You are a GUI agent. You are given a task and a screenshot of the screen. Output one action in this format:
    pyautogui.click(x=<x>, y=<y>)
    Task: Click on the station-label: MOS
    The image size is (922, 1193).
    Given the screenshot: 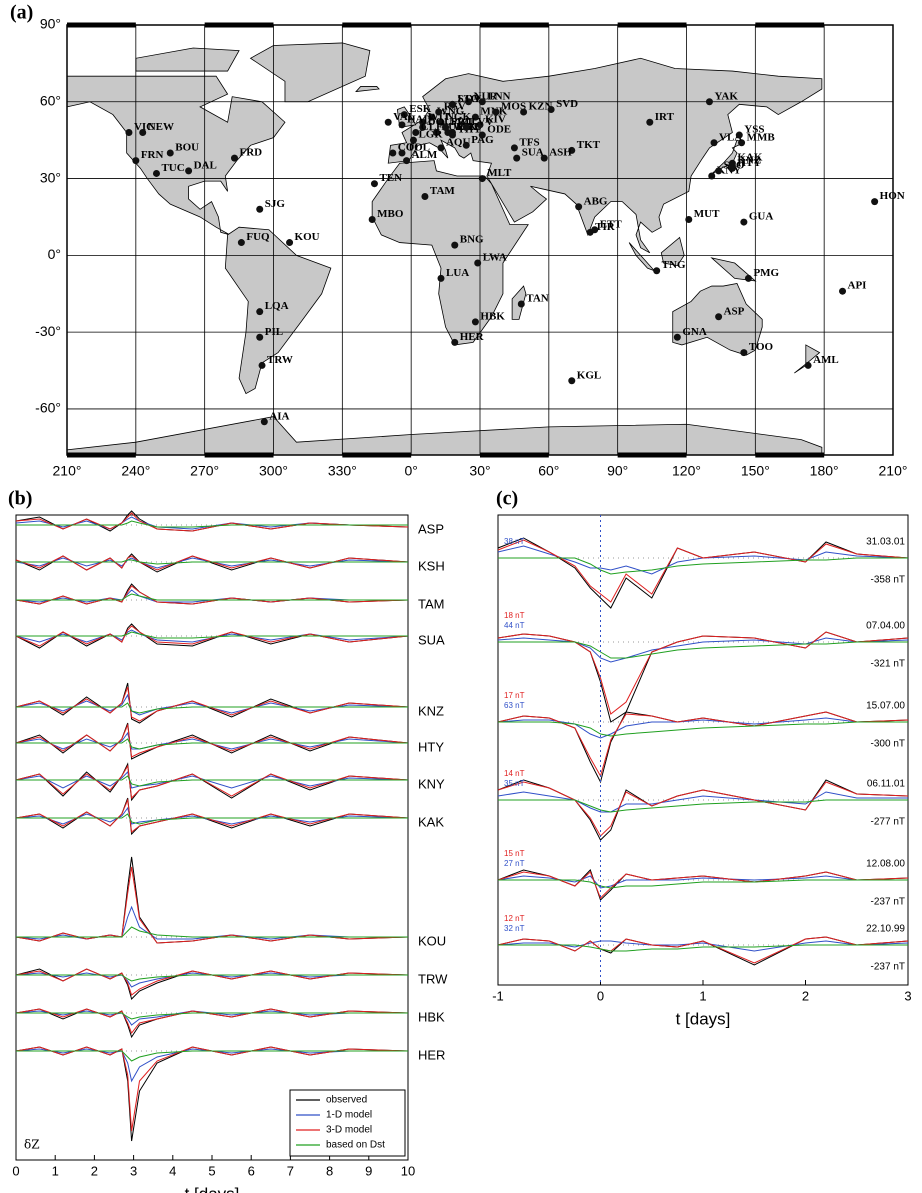 What is the action you would take?
    pyautogui.click(x=513, y=107)
    